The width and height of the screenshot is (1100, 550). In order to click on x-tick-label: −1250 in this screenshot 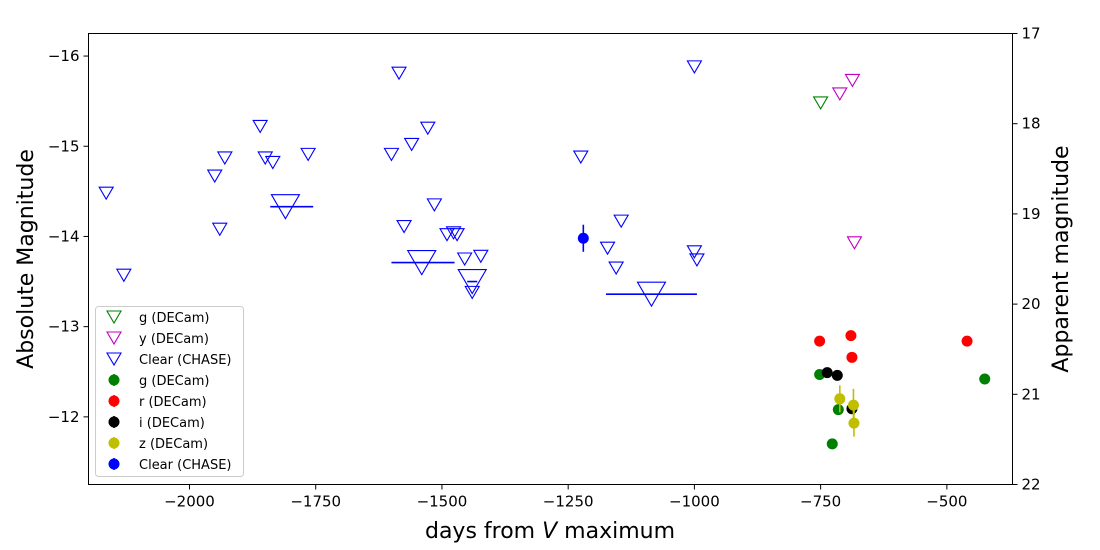, I will do `click(568, 502)`.